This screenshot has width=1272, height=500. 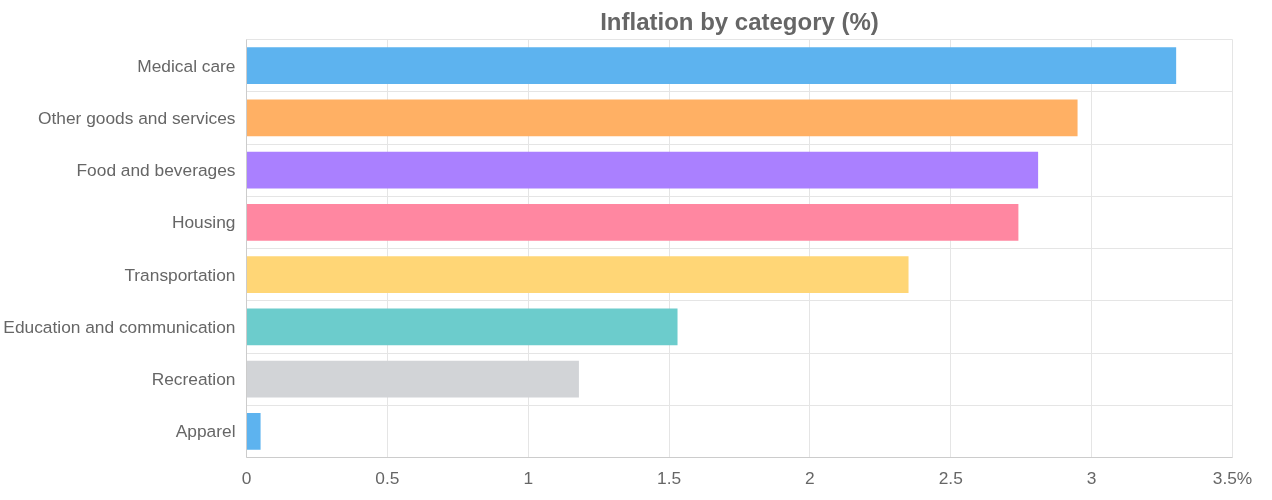 I want to click on y-tick-label: Medical care, so click(x=186, y=65).